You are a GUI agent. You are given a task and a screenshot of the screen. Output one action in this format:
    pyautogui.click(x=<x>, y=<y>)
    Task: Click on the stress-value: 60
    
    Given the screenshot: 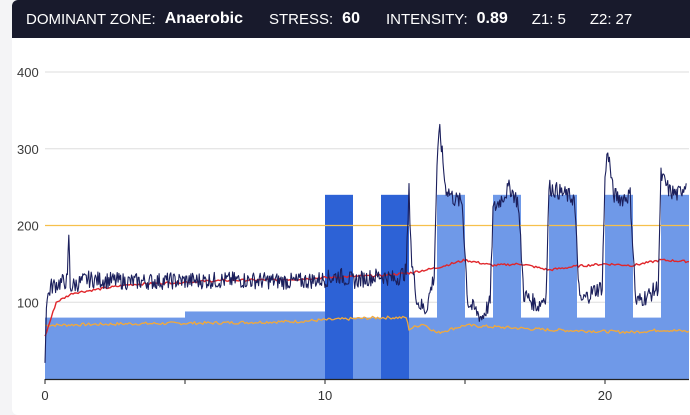 What is the action you would take?
    pyautogui.click(x=351, y=18)
    